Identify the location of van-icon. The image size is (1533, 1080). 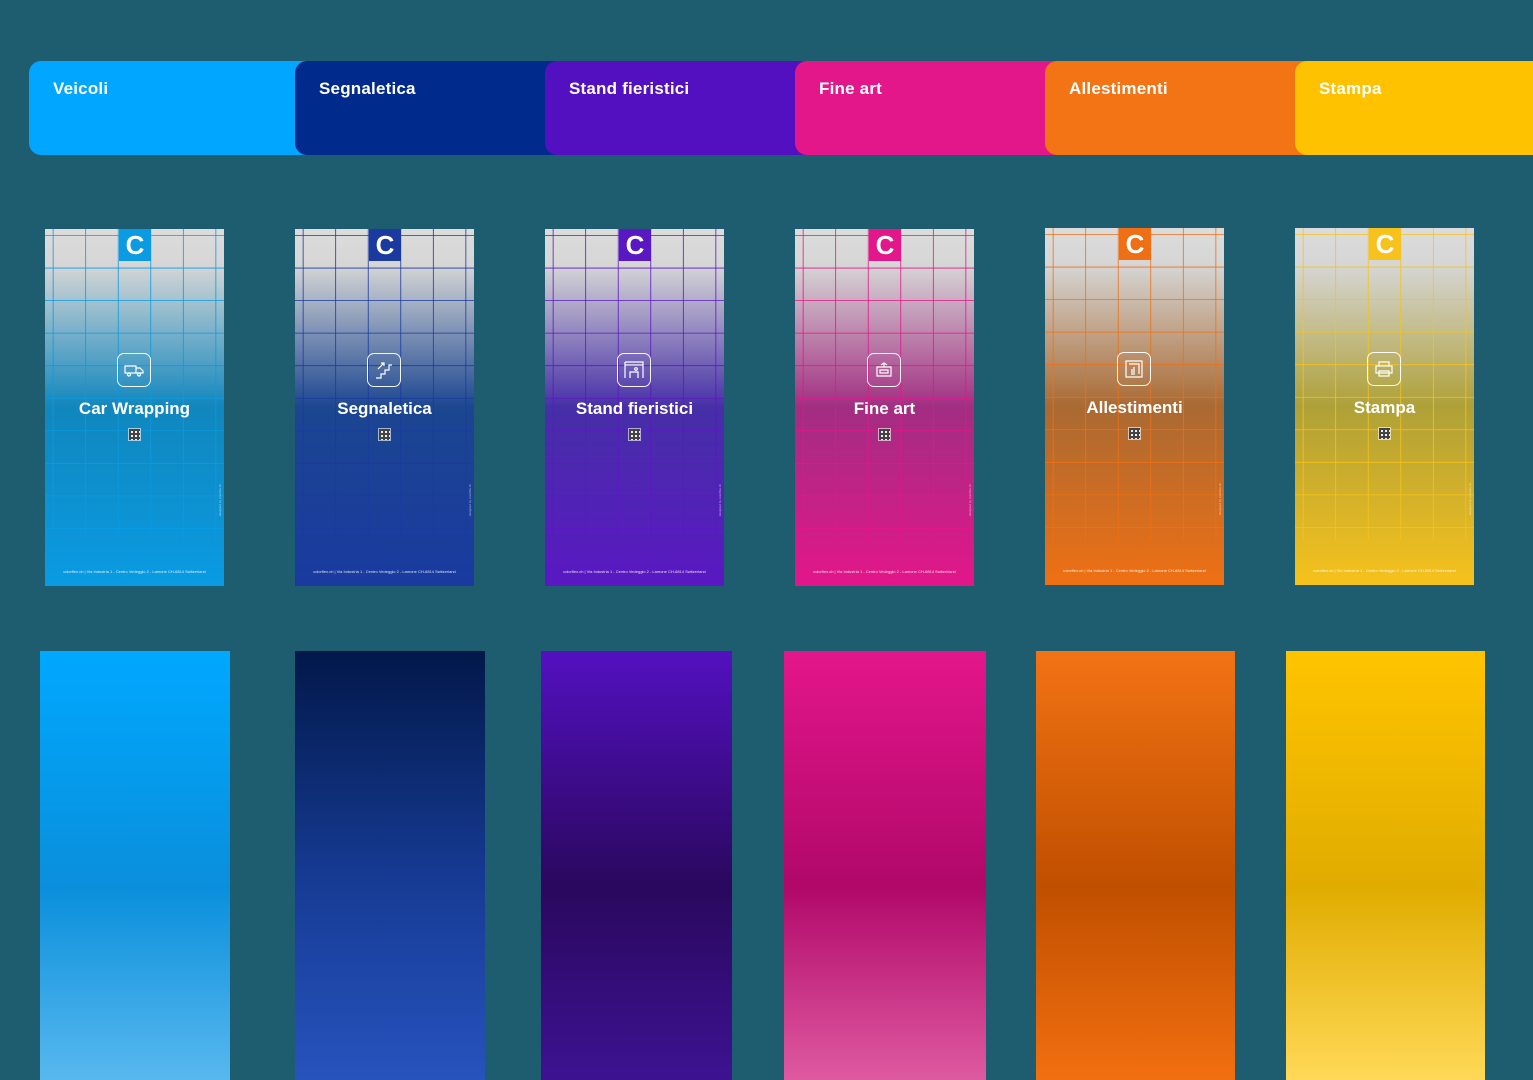
(134, 370).